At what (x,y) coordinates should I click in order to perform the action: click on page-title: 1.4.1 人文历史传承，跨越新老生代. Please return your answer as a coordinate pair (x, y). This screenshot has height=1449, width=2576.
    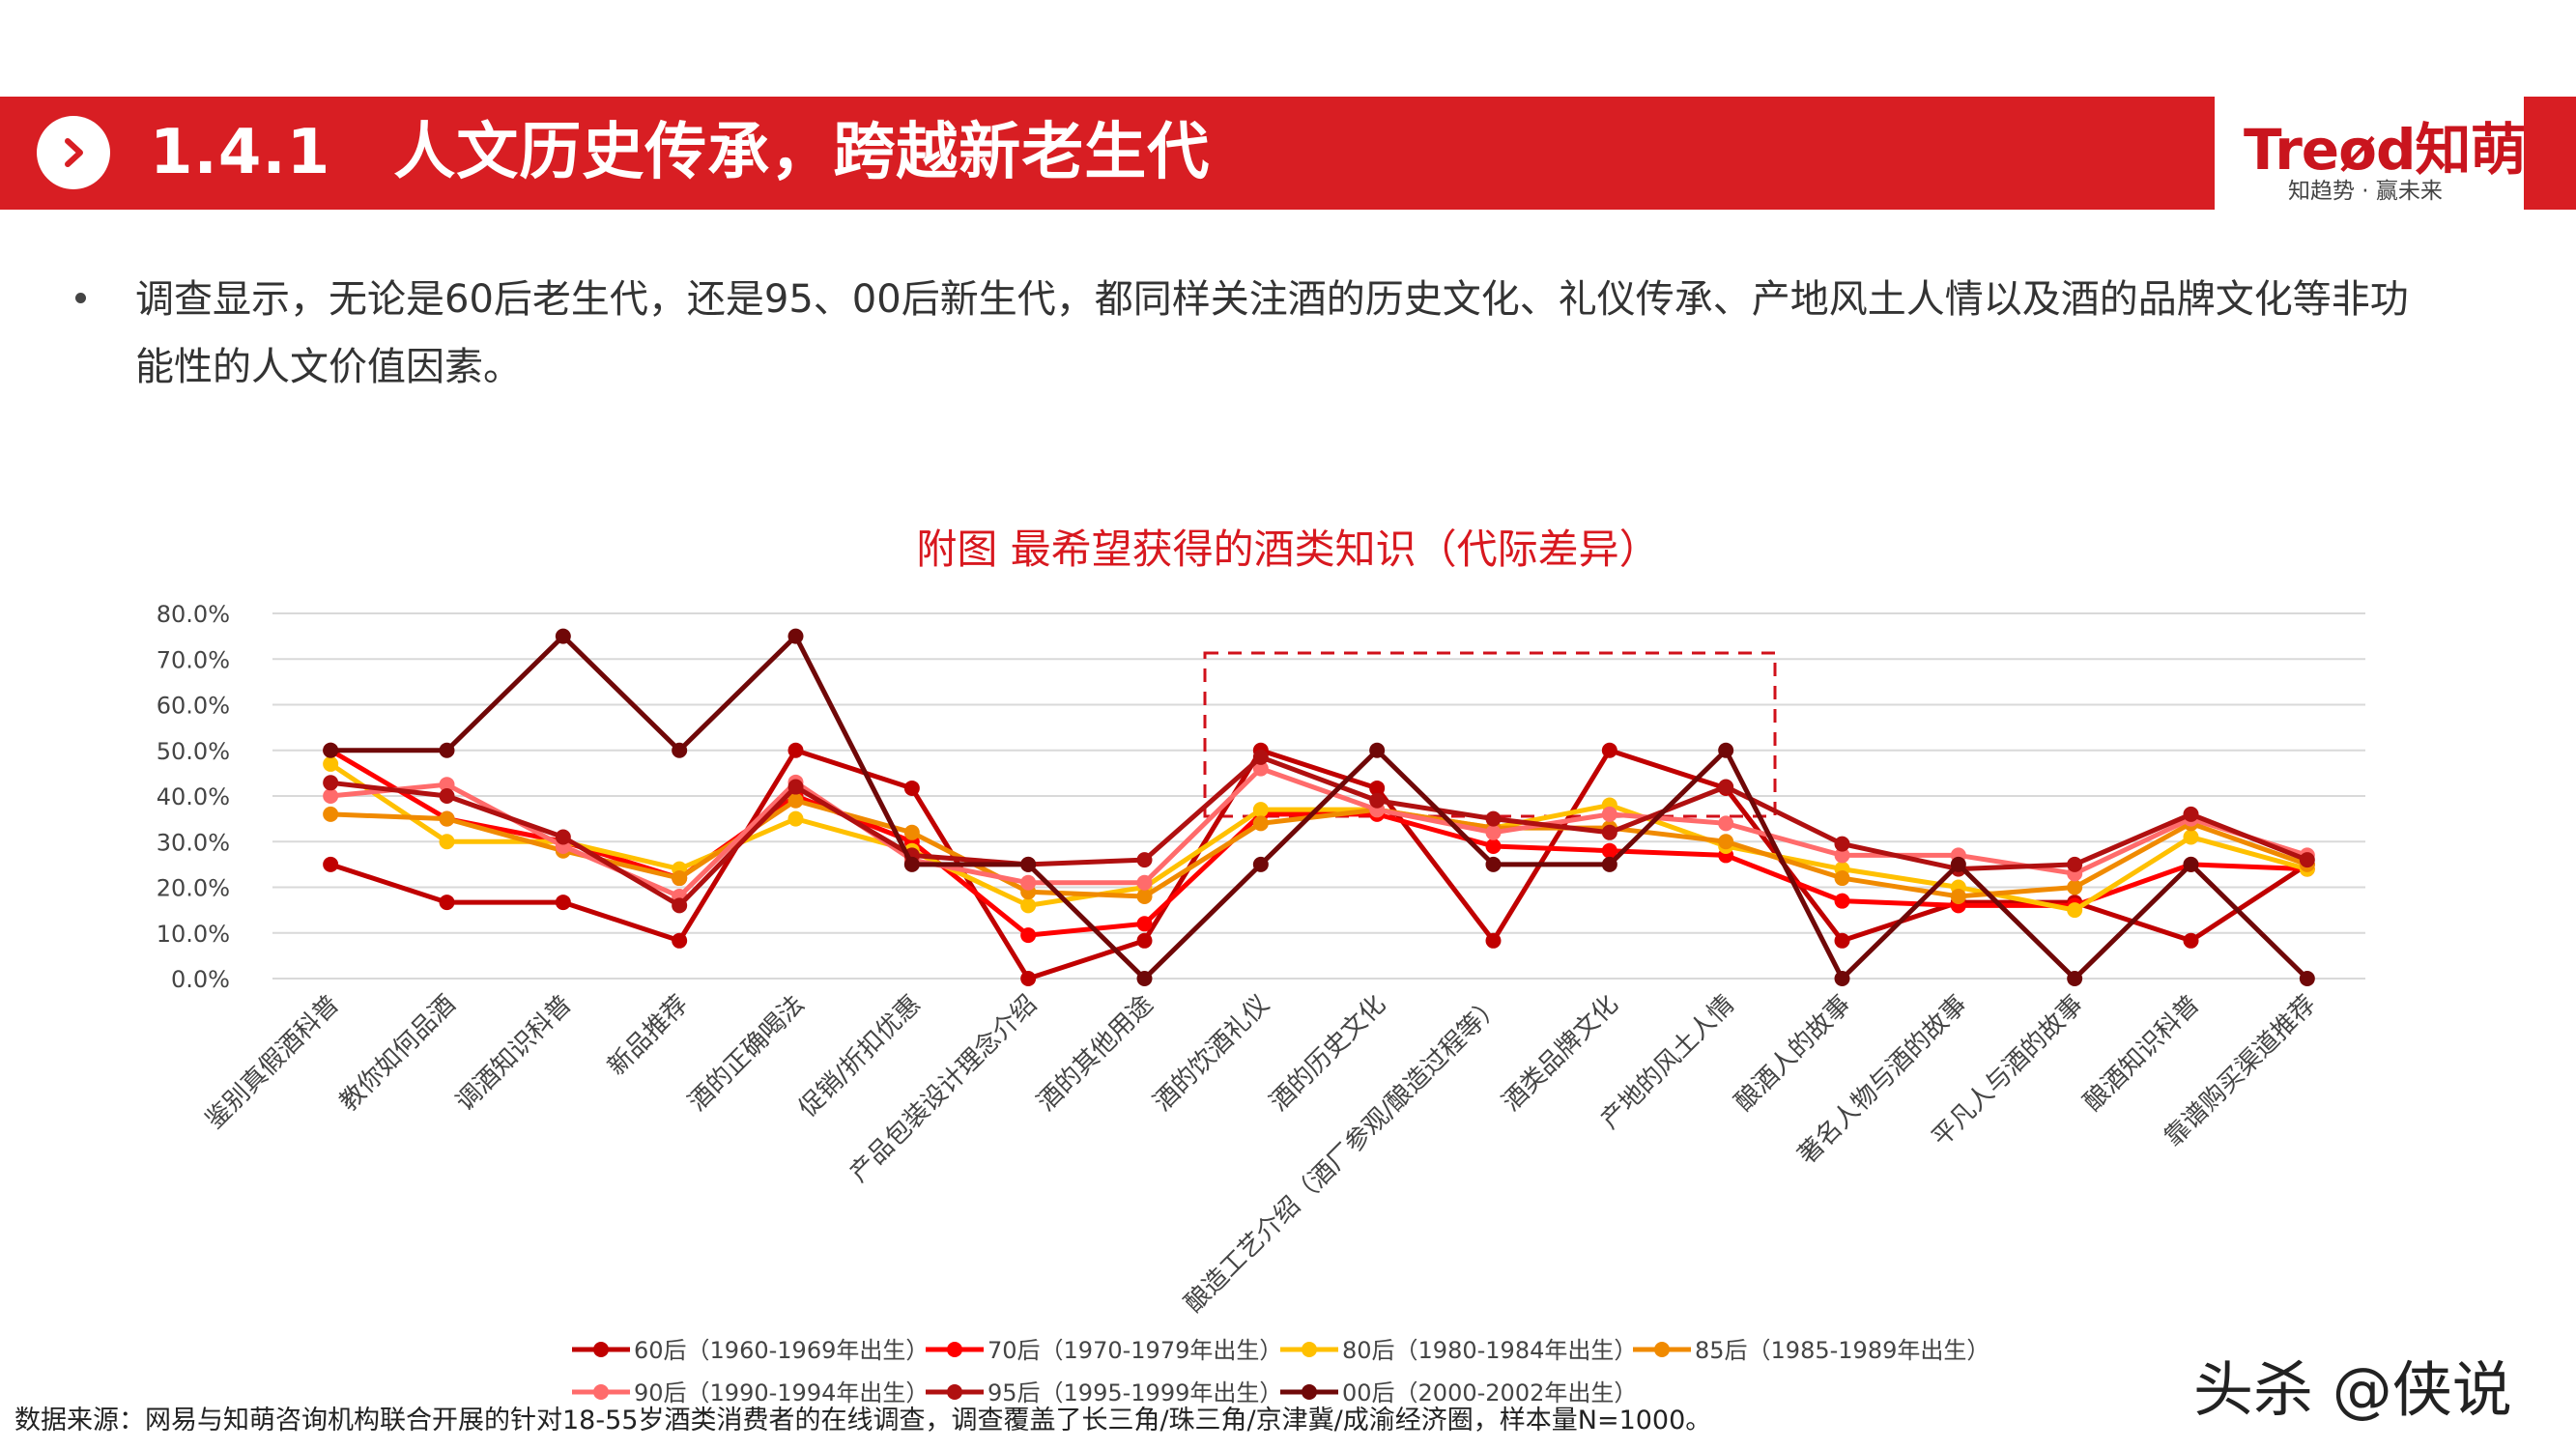
    Looking at the image, I should click on (680, 152).